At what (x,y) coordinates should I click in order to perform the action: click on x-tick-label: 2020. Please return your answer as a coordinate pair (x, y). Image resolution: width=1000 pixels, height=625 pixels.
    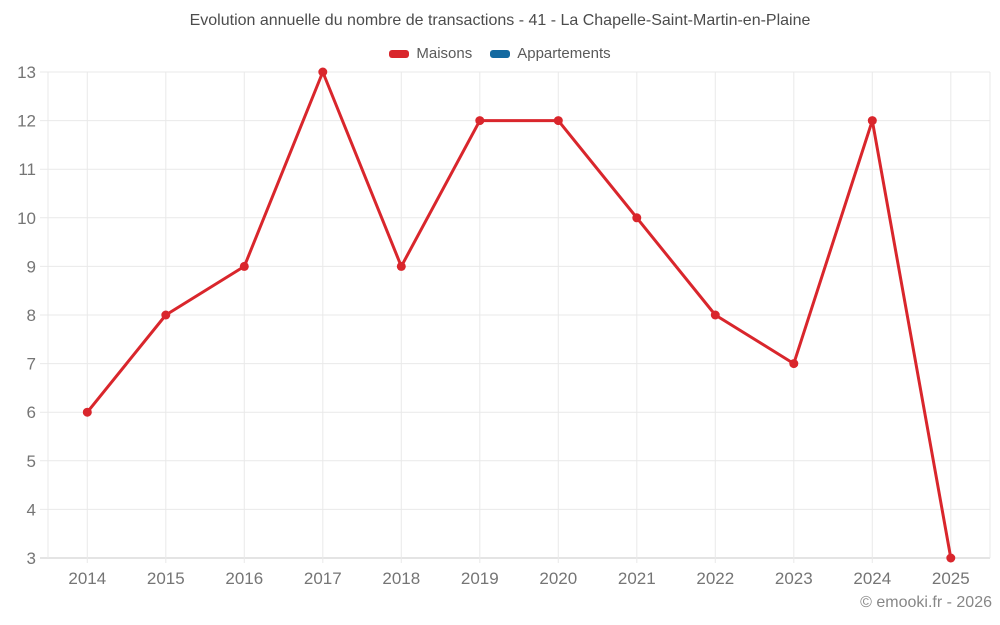
    Looking at the image, I should click on (558, 578).